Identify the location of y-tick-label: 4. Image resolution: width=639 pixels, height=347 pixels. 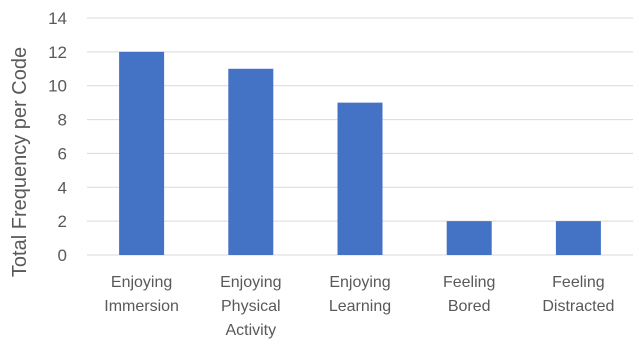
(62, 187).